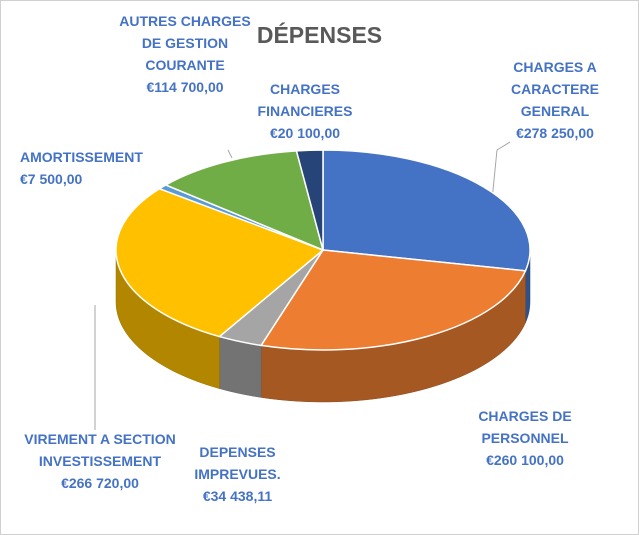  What do you see at coordinates (230, 154) in the screenshot?
I see `leader-line` at bounding box center [230, 154].